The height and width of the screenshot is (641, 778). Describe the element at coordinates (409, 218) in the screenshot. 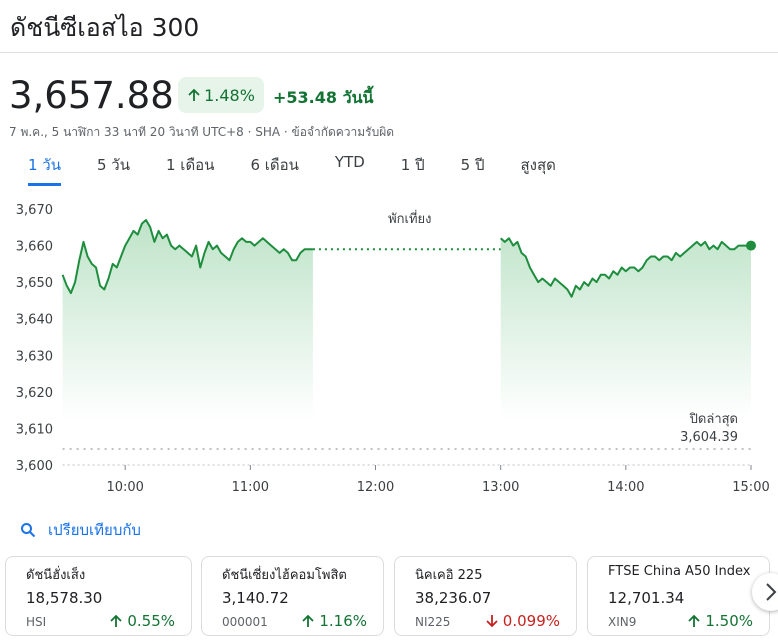

I see `lunch-label: พักเที่ยง` at that location.